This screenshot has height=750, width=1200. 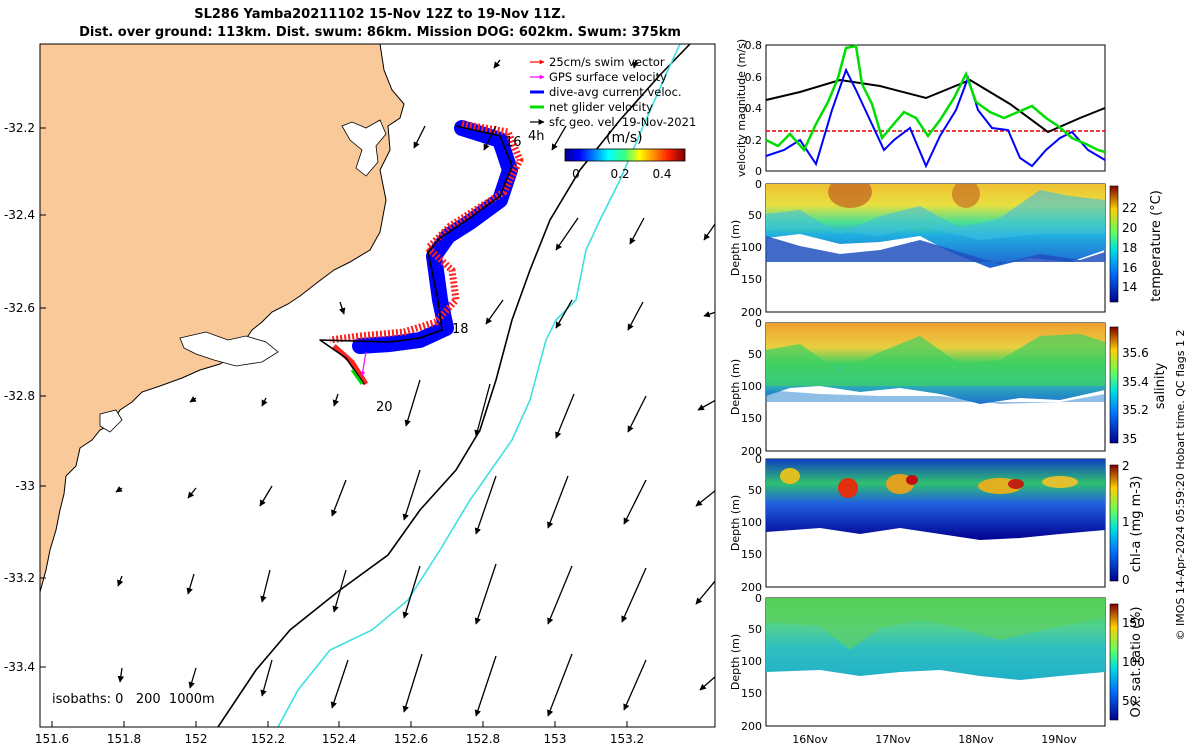 What do you see at coordinates (536, 136) in the screenshot?
I see `unit-label: 4h` at bounding box center [536, 136].